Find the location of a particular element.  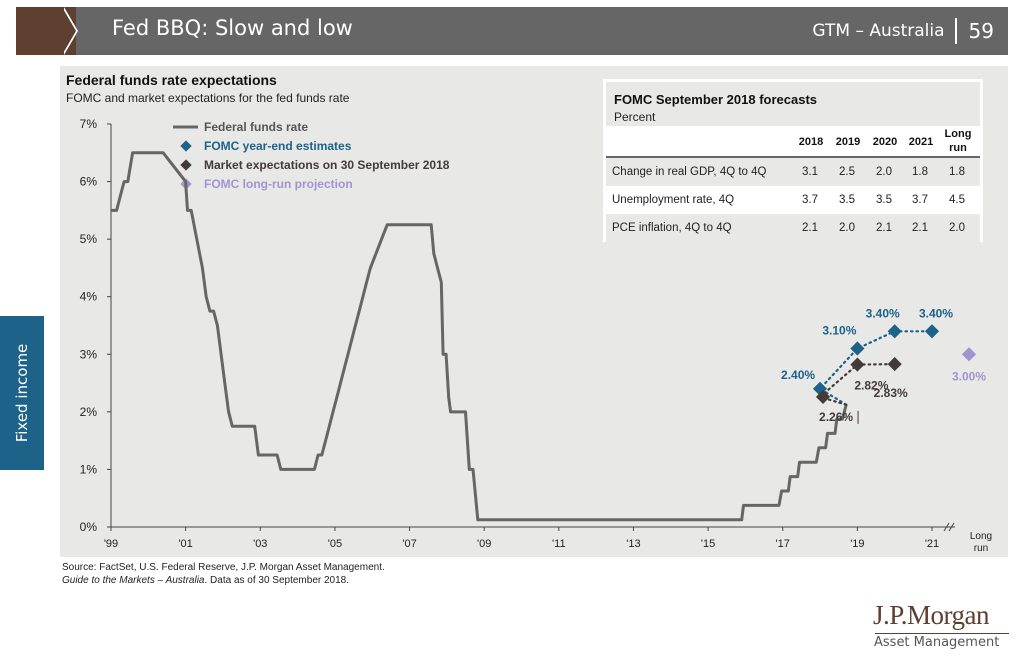

fomc-estimates-dotted-line is located at coordinates (876, 368).